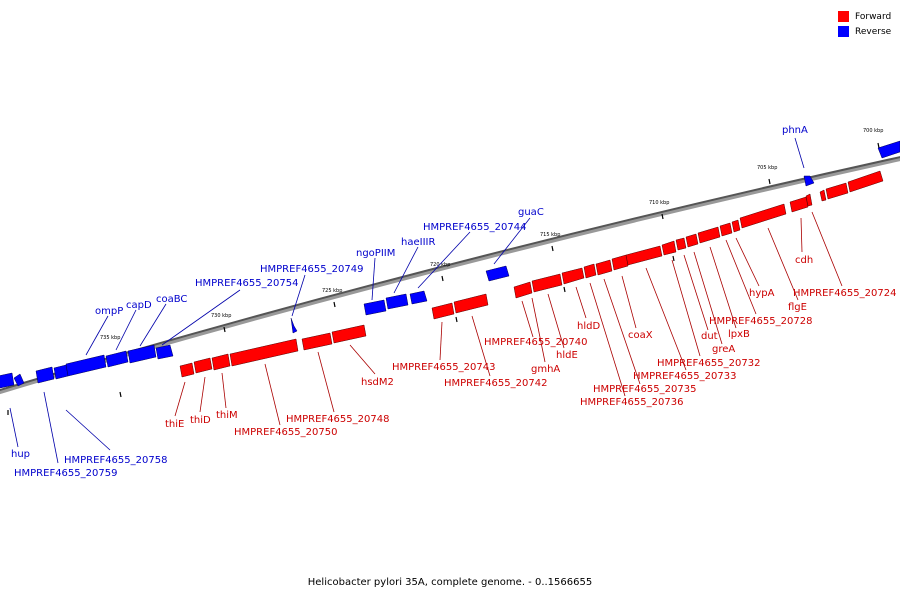 Image resolution: width=900 pixels, height=600 pixels. What do you see at coordinates (531, 212) in the screenshot?
I see `gene-label: guaC` at bounding box center [531, 212].